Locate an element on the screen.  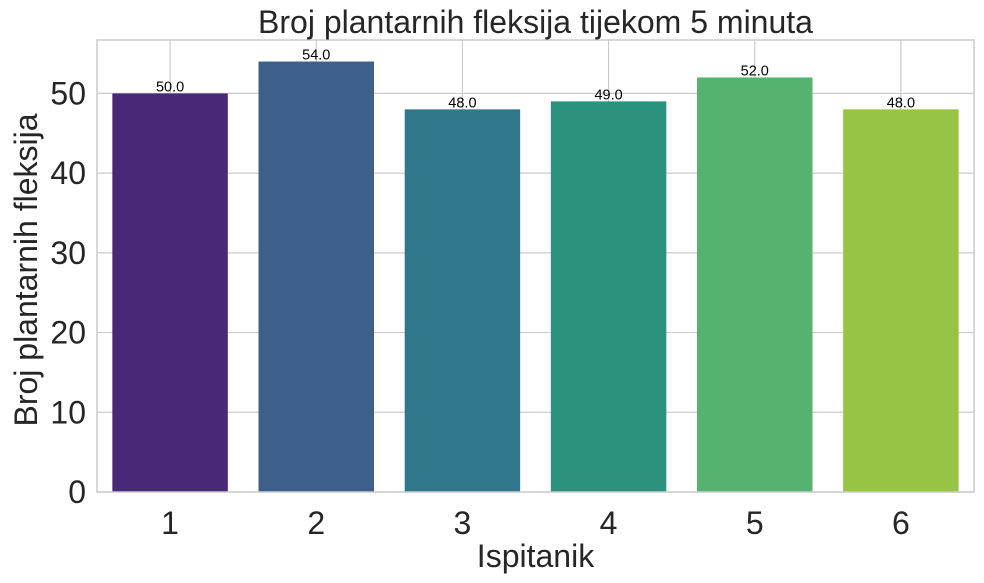
x-tick-label: 5 is located at coordinates (755, 523).